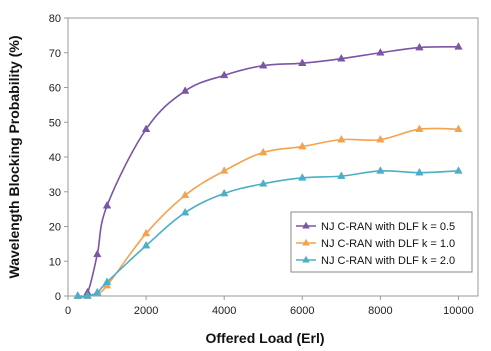 The height and width of the screenshot is (351, 491). Describe the element at coordinates (68, 311) in the screenshot. I see `x-tick-label: 0` at that location.